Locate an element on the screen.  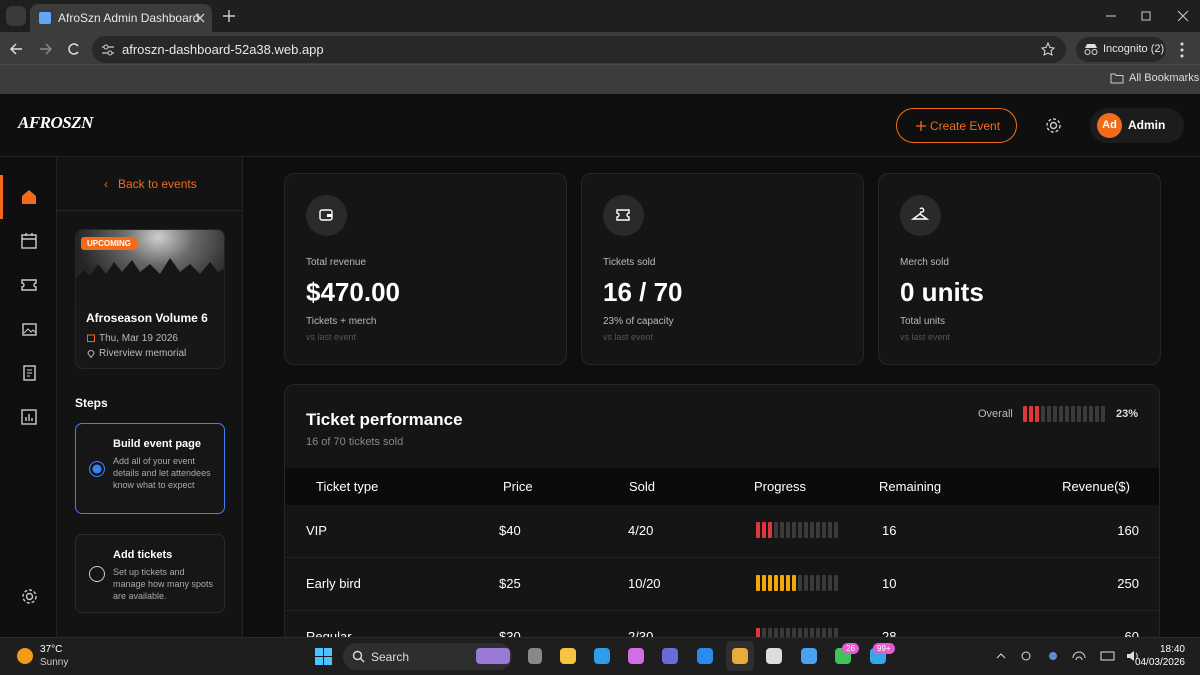
stat-glyph is located at coordinates (920, 213).